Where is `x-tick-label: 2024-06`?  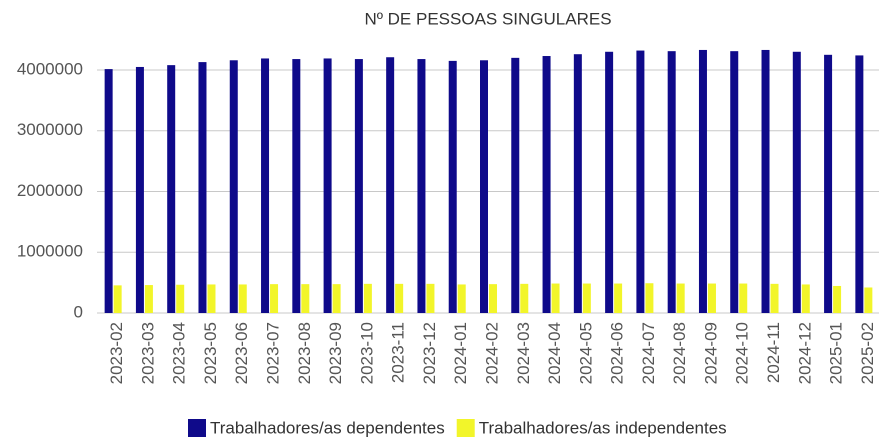 x-tick-label: 2024-06 is located at coordinates (617, 353).